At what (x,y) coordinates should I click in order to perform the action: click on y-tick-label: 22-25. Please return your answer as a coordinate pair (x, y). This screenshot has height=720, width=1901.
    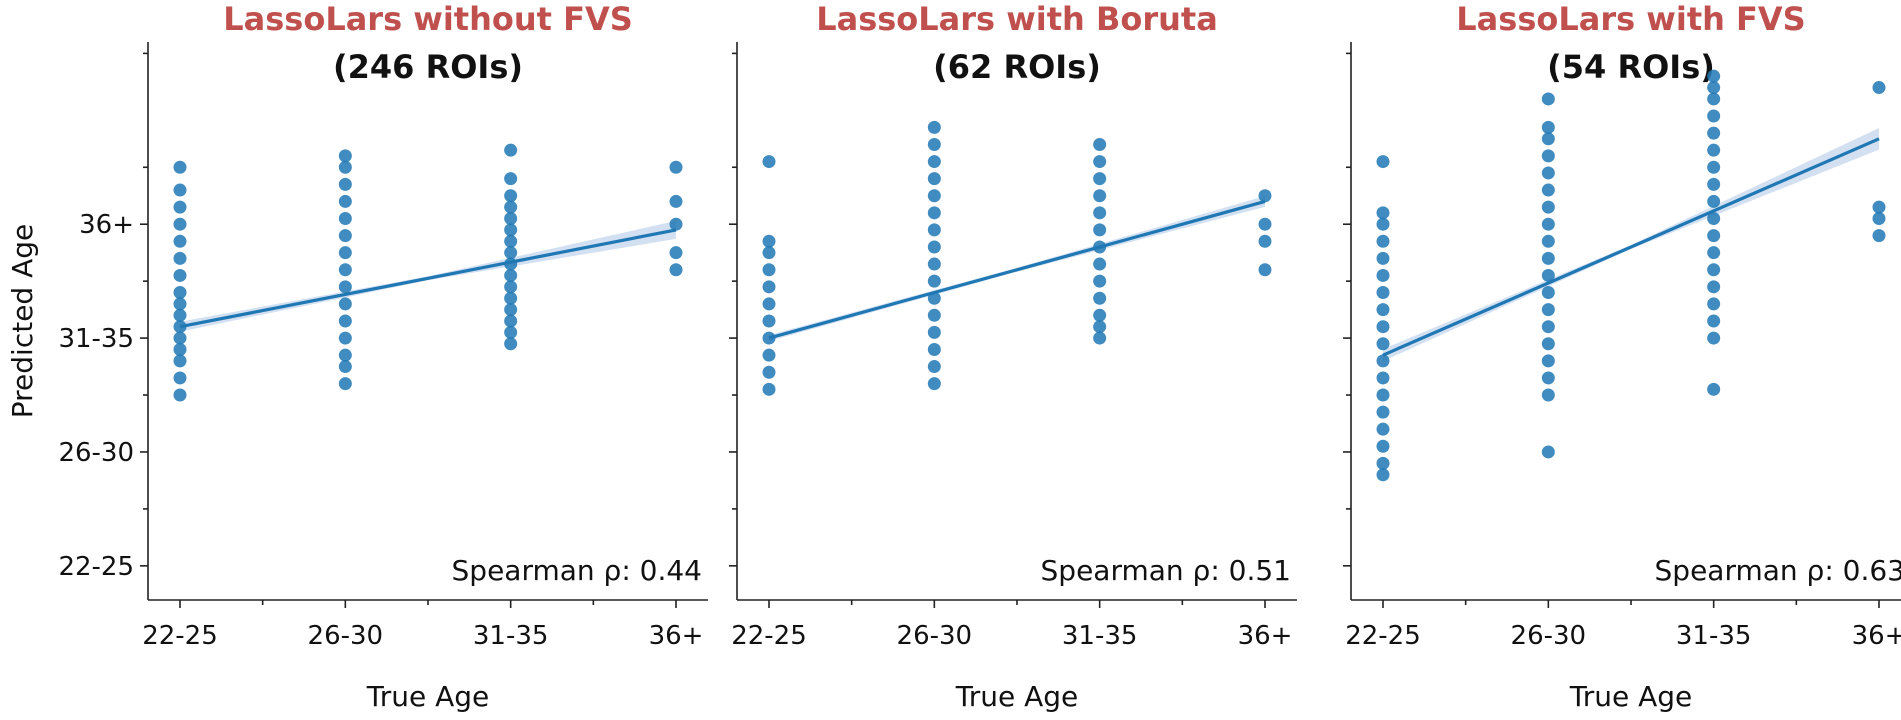
    Looking at the image, I should click on (96, 567).